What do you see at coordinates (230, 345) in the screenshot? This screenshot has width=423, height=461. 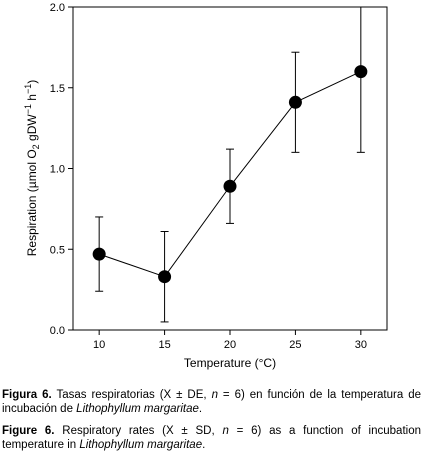 I see `x-tick-label: 20` at bounding box center [230, 345].